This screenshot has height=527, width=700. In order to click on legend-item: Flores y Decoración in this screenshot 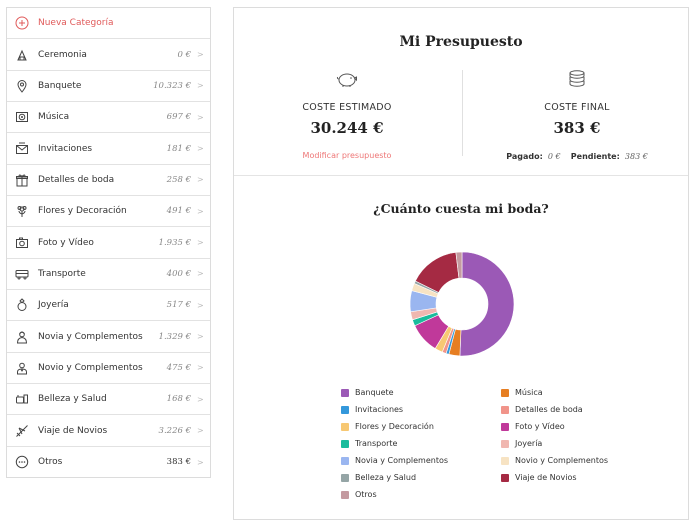, I will do `click(387, 426)`.